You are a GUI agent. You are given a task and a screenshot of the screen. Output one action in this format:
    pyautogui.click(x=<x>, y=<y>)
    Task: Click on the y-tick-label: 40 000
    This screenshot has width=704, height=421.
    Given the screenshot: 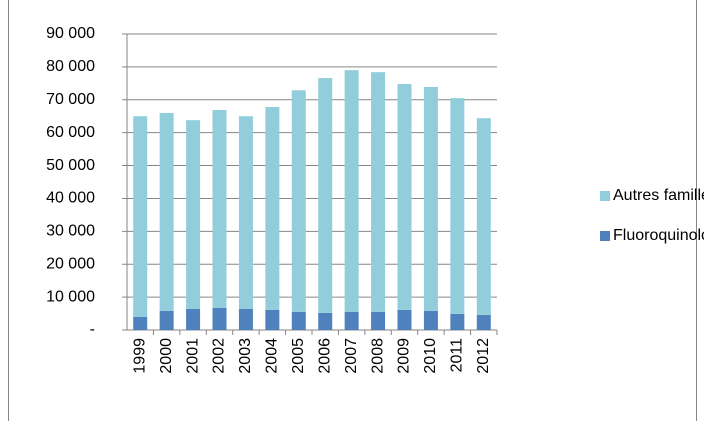 What is the action you would take?
    pyautogui.click(x=70, y=198)
    